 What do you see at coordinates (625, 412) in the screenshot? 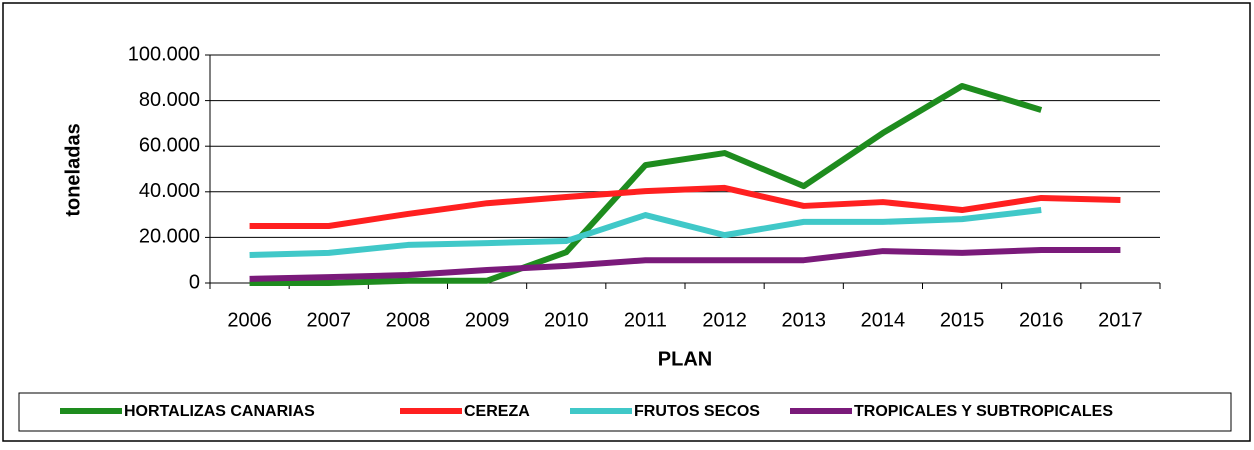
I see `legend-box` at bounding box center [625, 412].